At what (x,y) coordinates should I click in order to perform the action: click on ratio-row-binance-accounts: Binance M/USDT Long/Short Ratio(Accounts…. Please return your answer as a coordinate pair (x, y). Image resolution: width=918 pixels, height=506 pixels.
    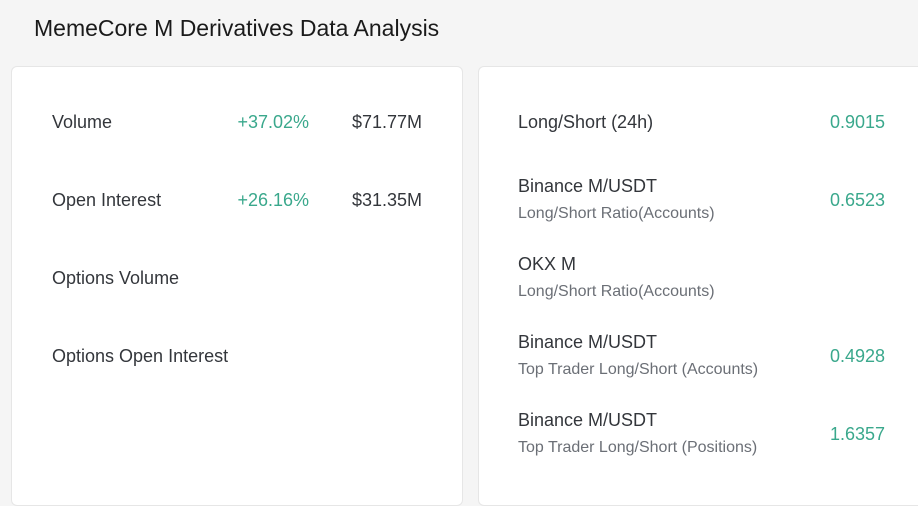
    Looking at the image, I should click on (698, 200).